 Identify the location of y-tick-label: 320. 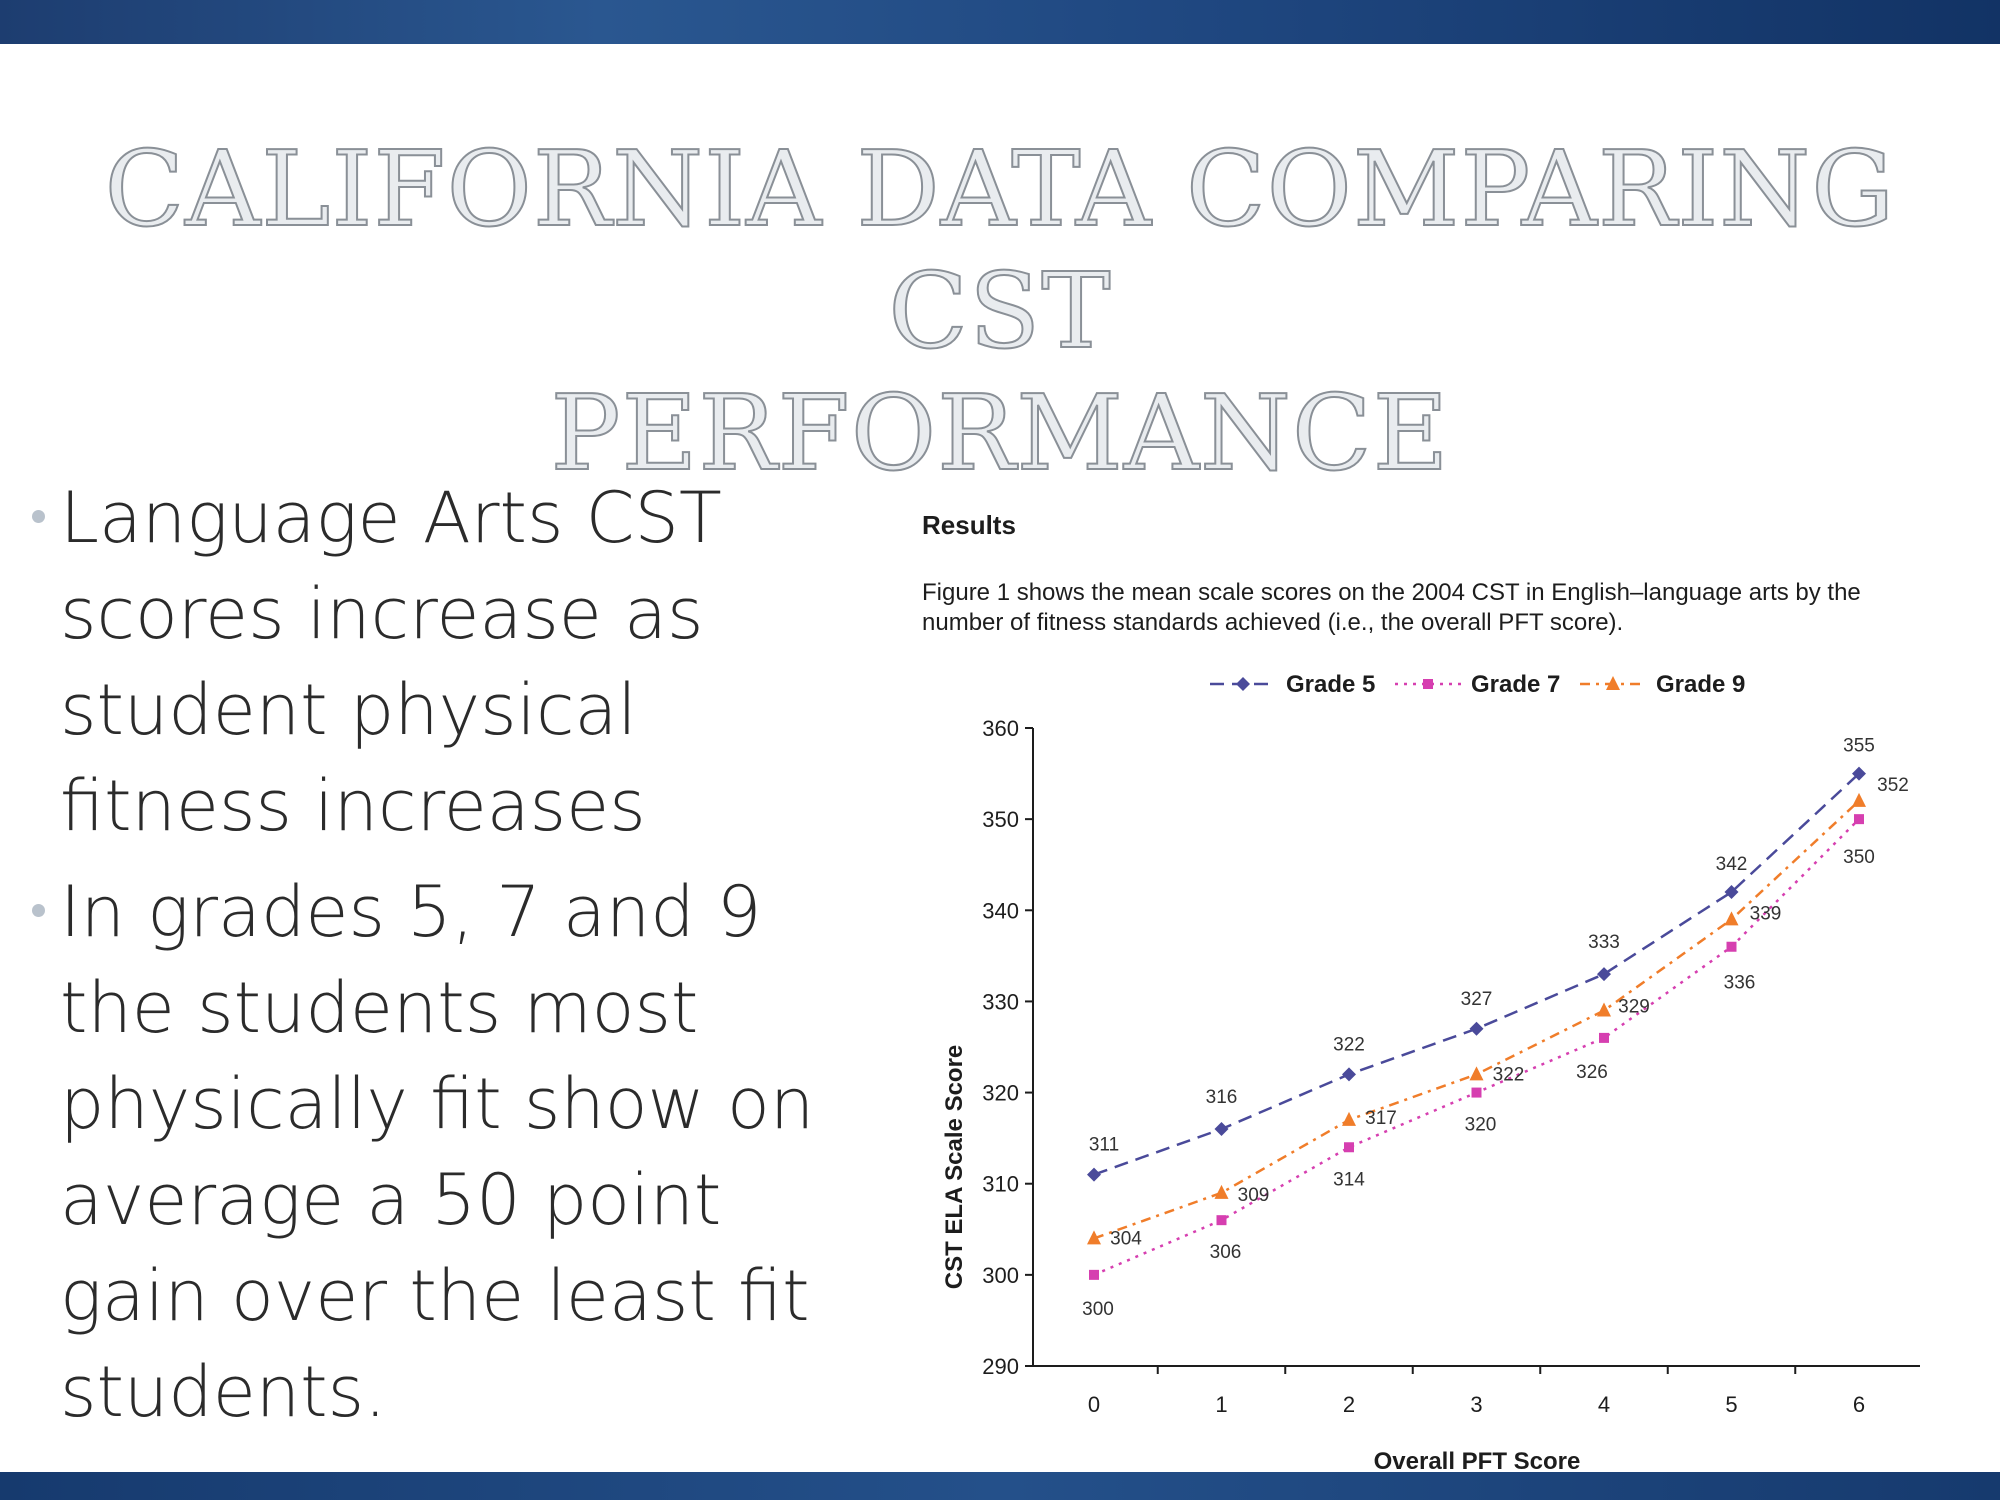
(1000, 1093).